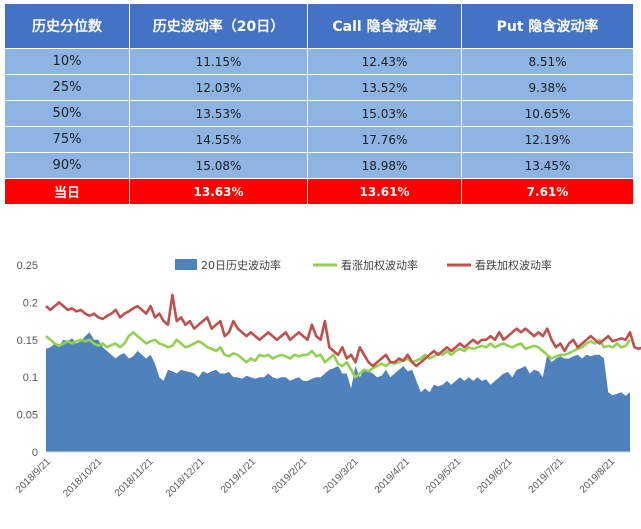  What do you see at coordinates (384, 139) in the screenshot?
I see `cell-call-iv: 17.76%` at bounding box center [384, 139].